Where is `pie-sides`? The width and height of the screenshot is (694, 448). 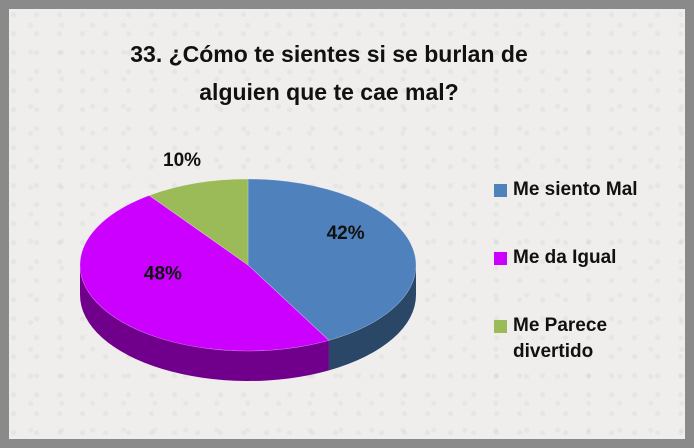
pie-sides is located at coordinates (248, 323).